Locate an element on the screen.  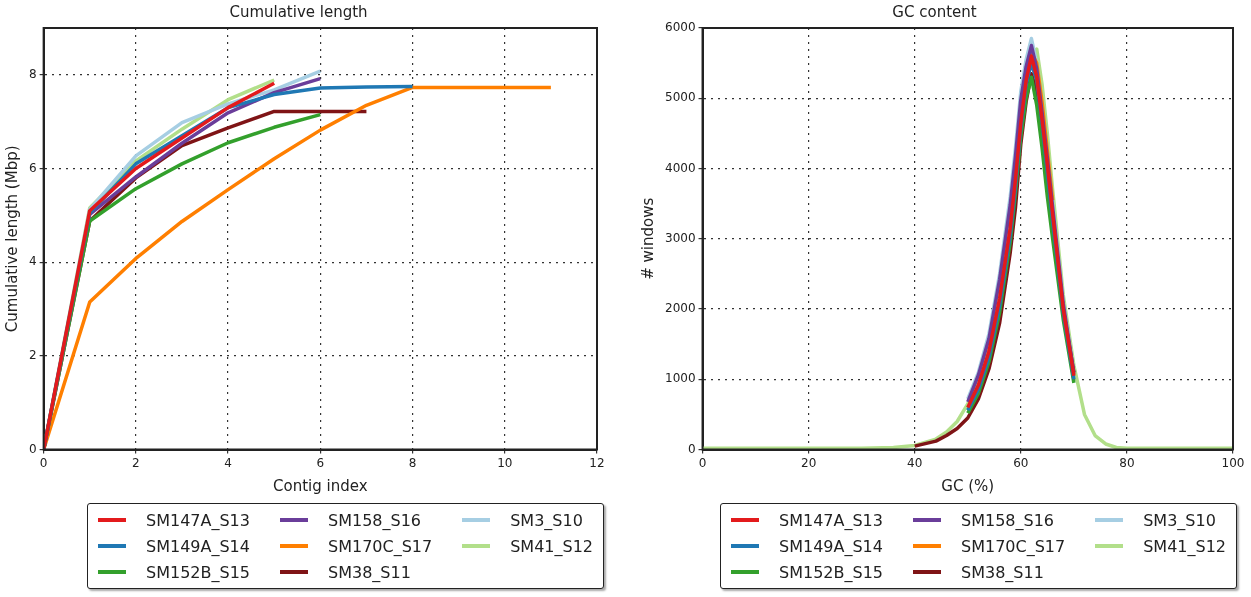
y-axis-title: Cumulative length (Mbp) is located at coordinates (11, 239).